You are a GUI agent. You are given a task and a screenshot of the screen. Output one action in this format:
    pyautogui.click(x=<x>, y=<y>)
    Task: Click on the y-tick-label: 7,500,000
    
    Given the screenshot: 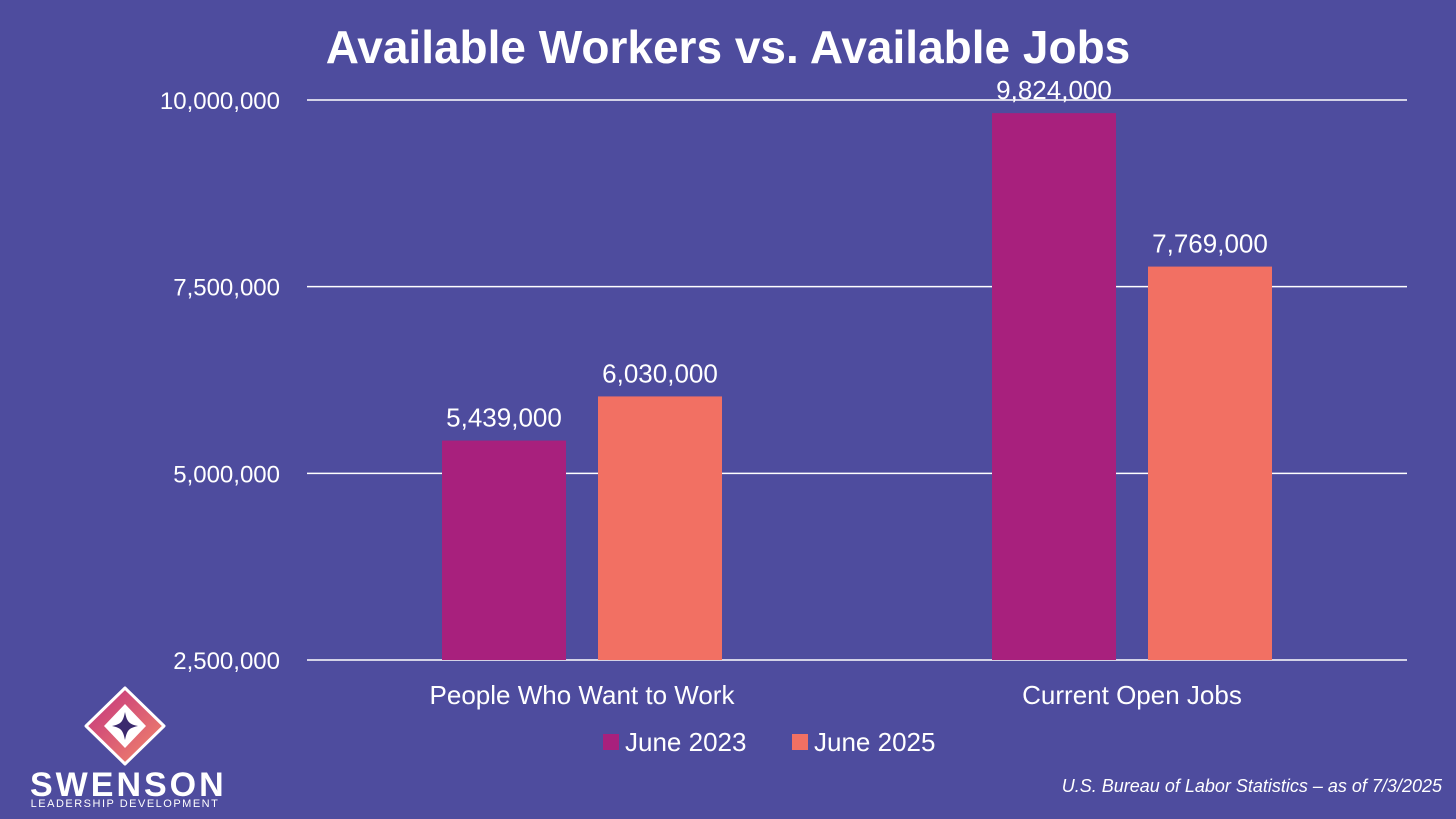 What is the action you would take?
    pyautogui.click(x=226, y=288)
    